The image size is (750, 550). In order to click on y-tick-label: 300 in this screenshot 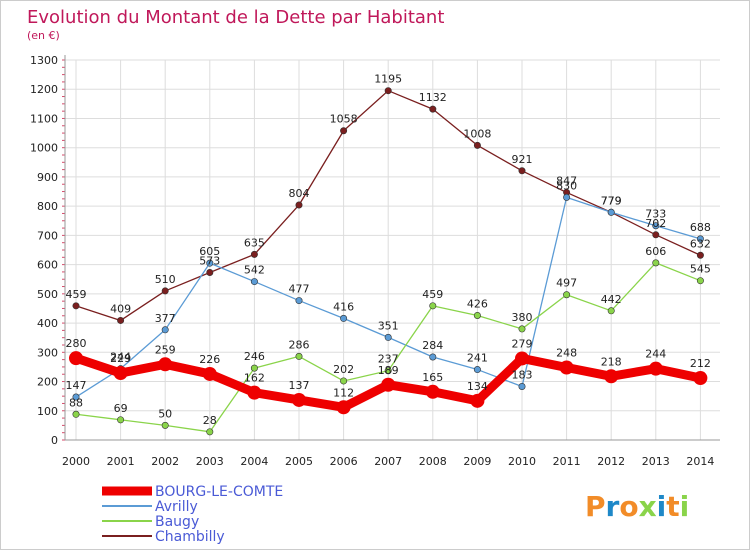, I will do `click(47, 352)`.